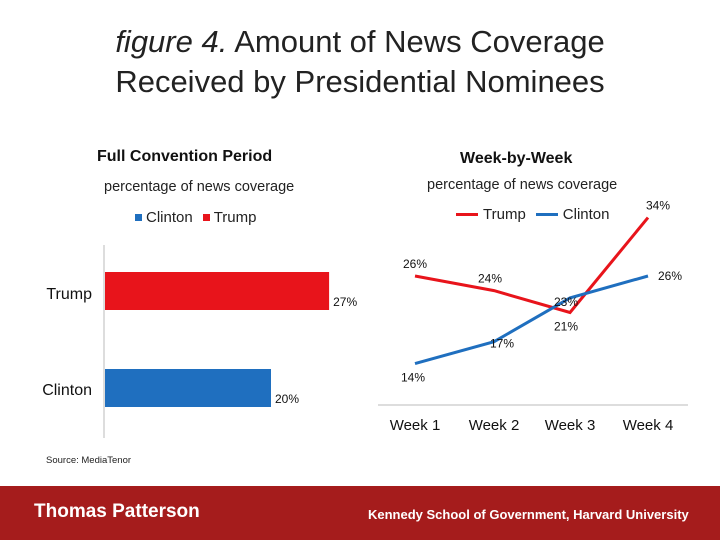 The height and width of the screenshot is (540, 720). I want to click on bar-value-clinton: 20%, so click(287, 399).